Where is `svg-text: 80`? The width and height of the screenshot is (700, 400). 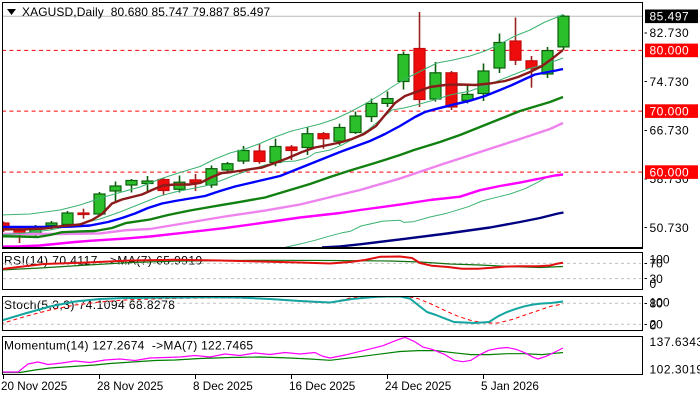 svg-text: 80 is located at coordinates (657, 304).